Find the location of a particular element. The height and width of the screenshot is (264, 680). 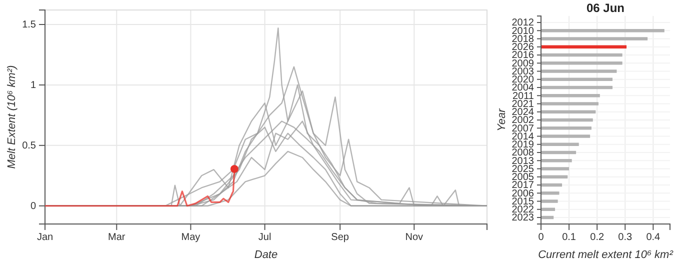

x-tick-label: Jan is located at coordinates (45, 238).